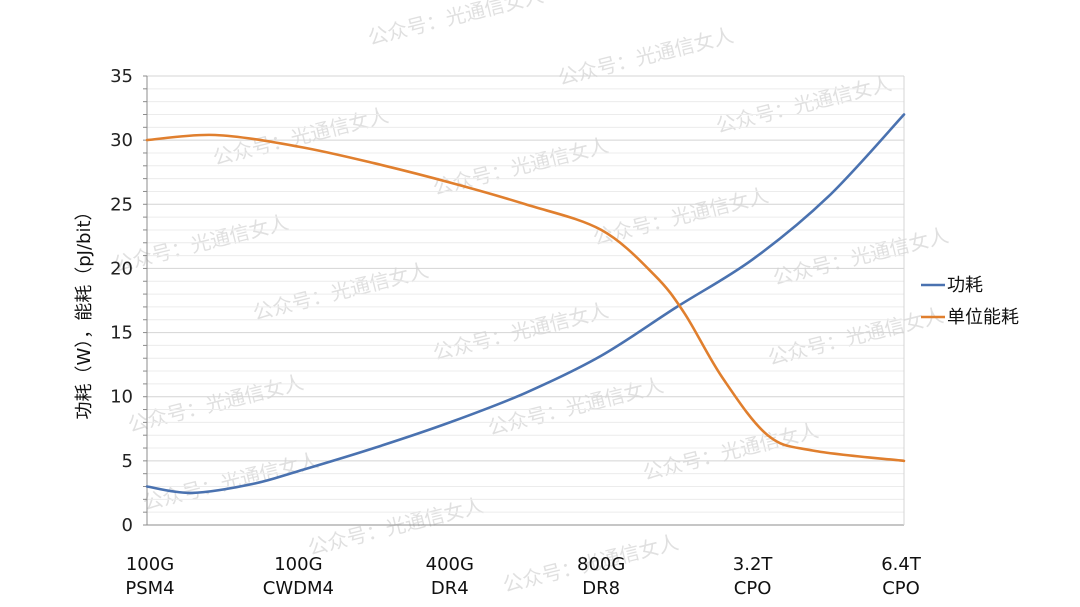 This screenshot has width=1080, height=607. What do you see at coordinates (965, 285) in the screenshot?
I see `legend-label: 功耗` at bounding box center [965, 285].